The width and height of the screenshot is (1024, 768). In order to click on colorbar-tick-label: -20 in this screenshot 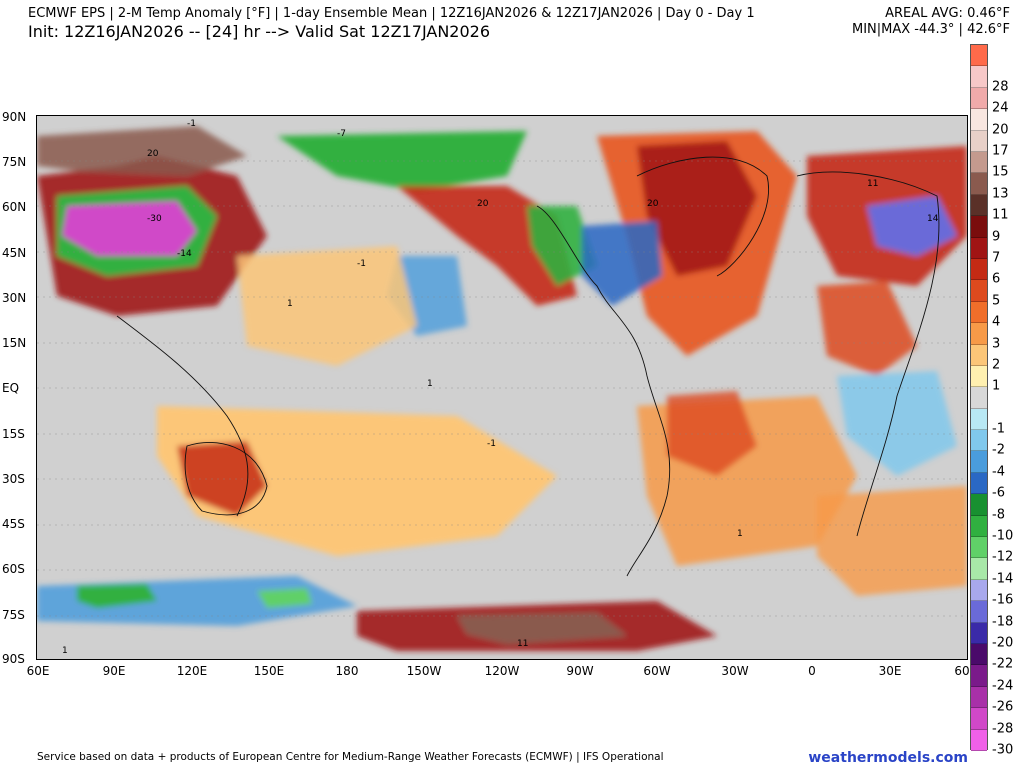, I will do `click(1003, 643)`.